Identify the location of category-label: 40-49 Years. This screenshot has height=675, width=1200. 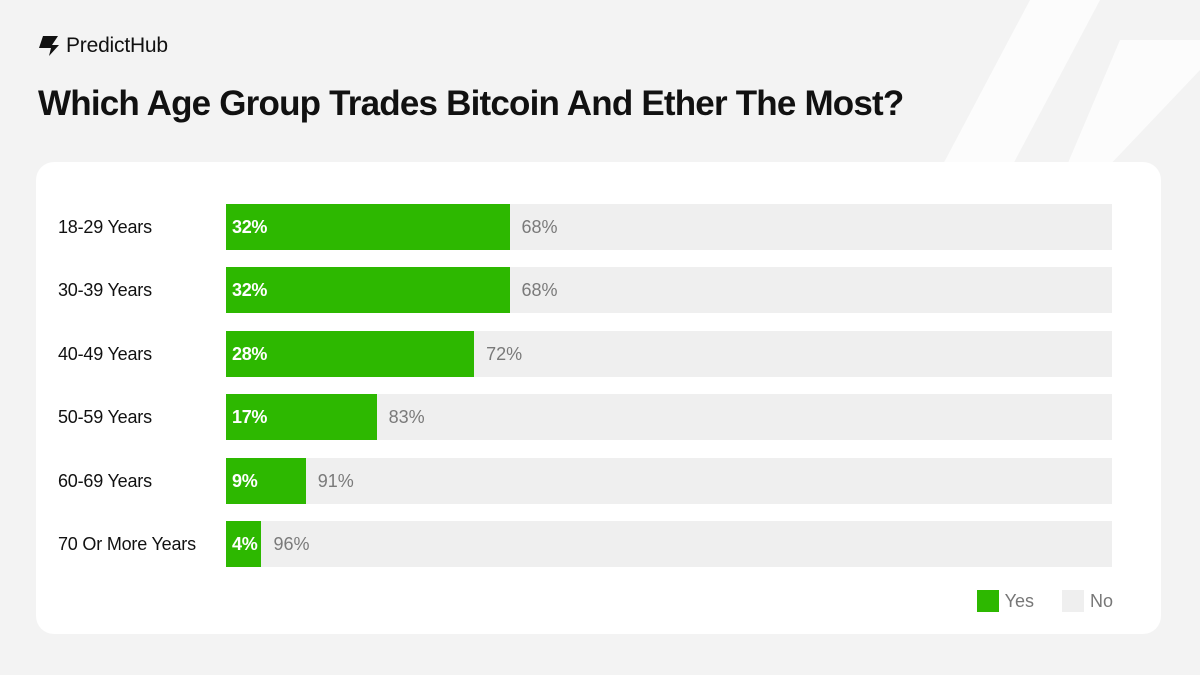
(105, 354).